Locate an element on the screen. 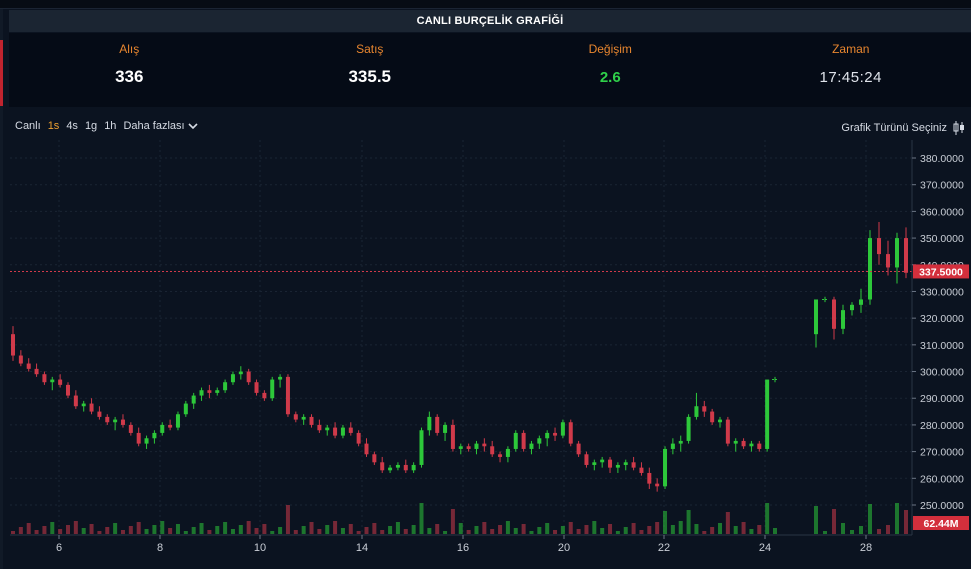 The image size is (971, 569). y-tick-label: 310.0000 is located at coordinates (942, 346).